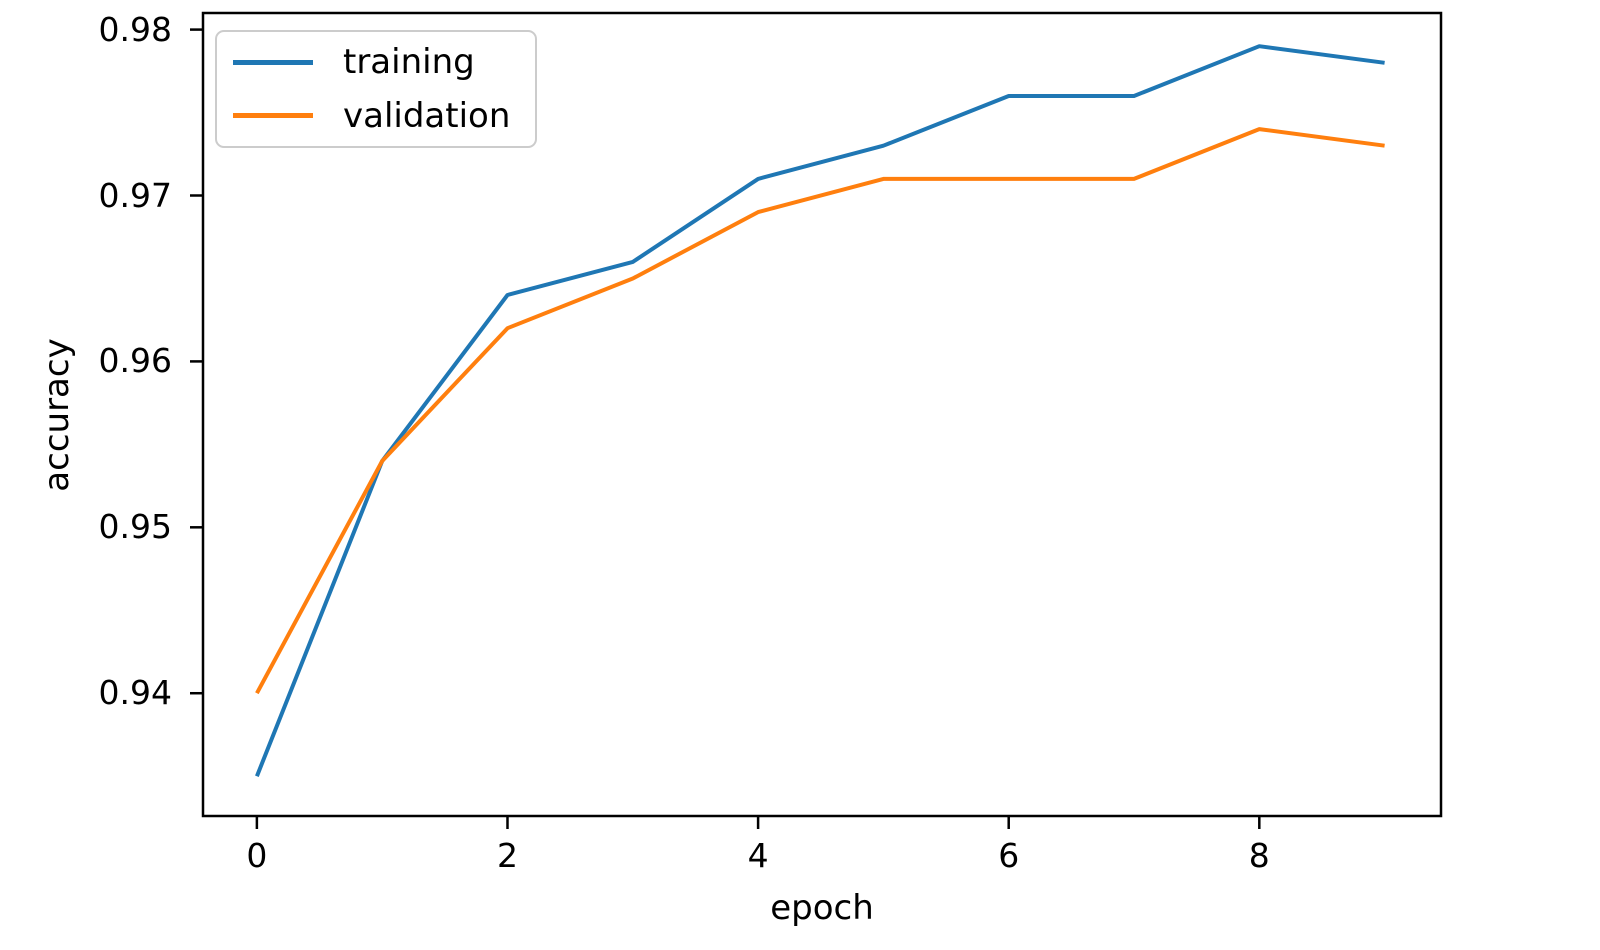 The image size is (1600, 950). I want to click on y-tick-label: 0.98, so click(135, 29).